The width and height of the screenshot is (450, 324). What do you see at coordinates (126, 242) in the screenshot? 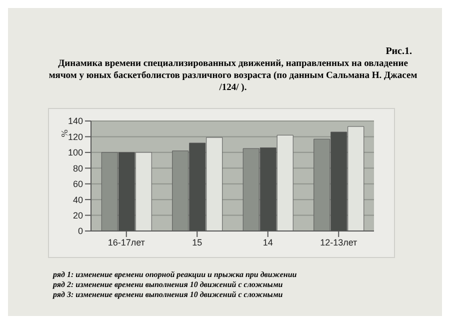
I see `x-tick-label: 16-17лет` at bounding box center [126, 242].